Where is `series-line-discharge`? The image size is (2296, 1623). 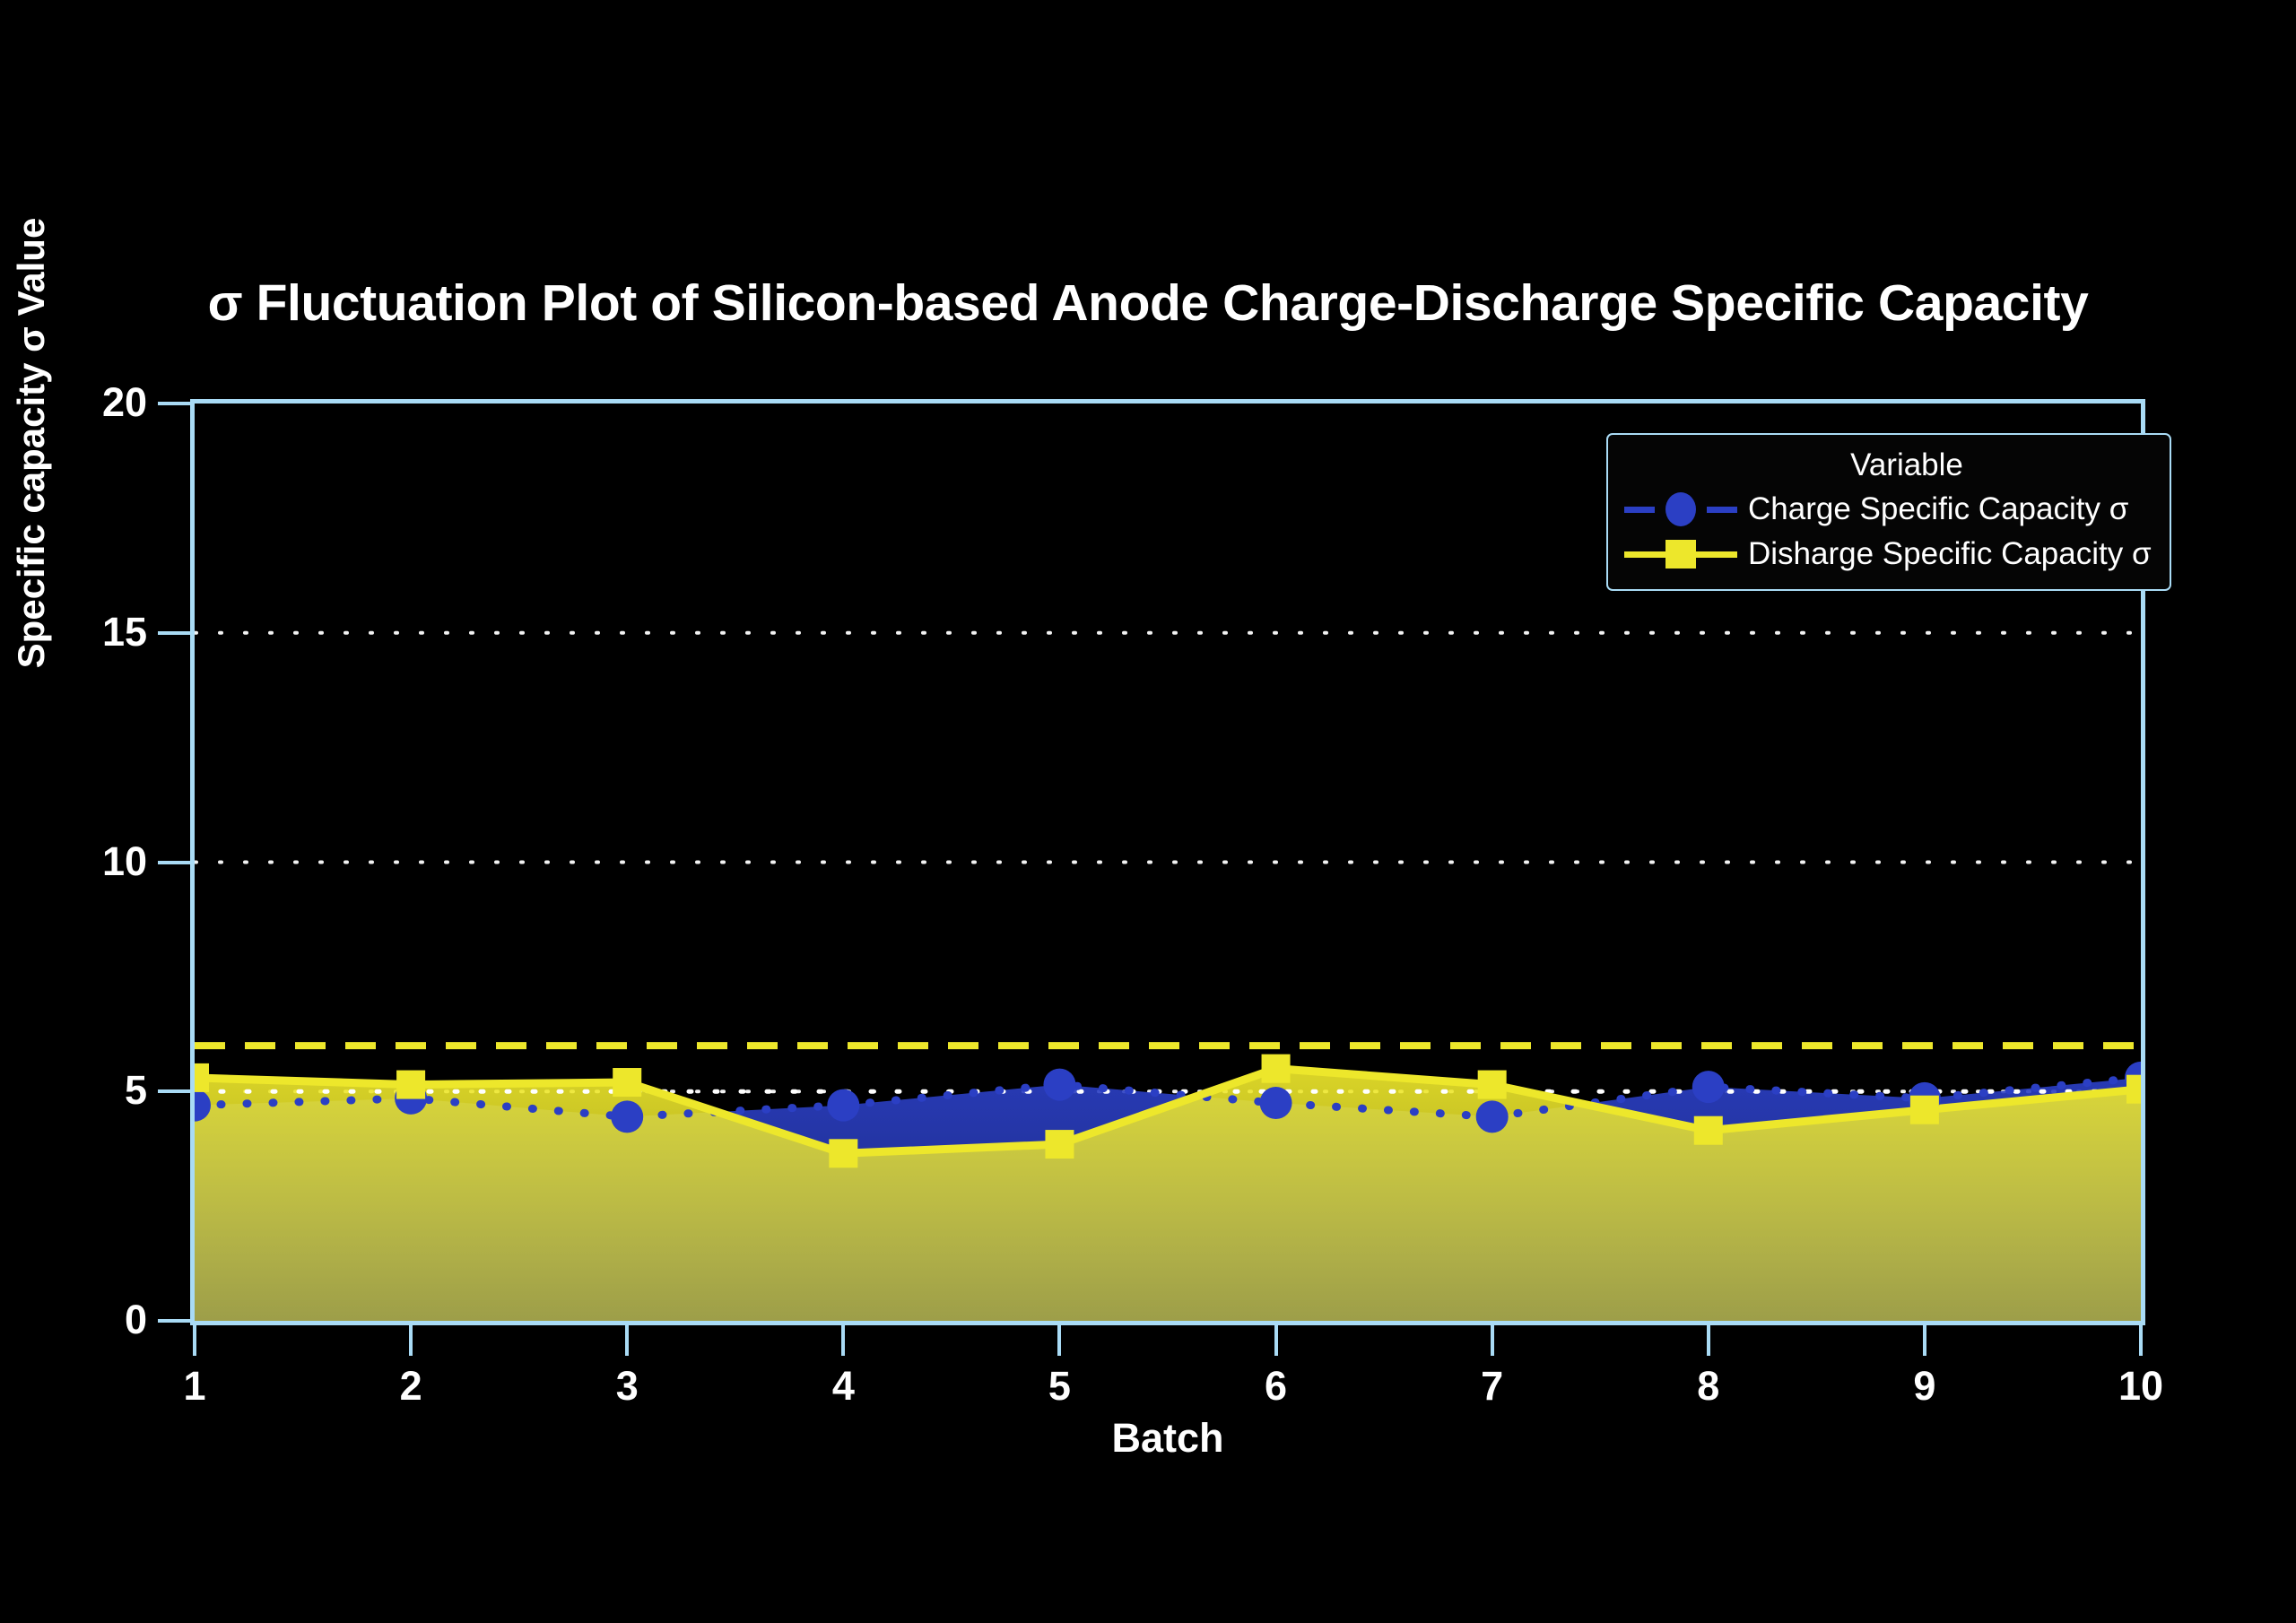
series-line-discharge is located at coordinates (1168, 1111).